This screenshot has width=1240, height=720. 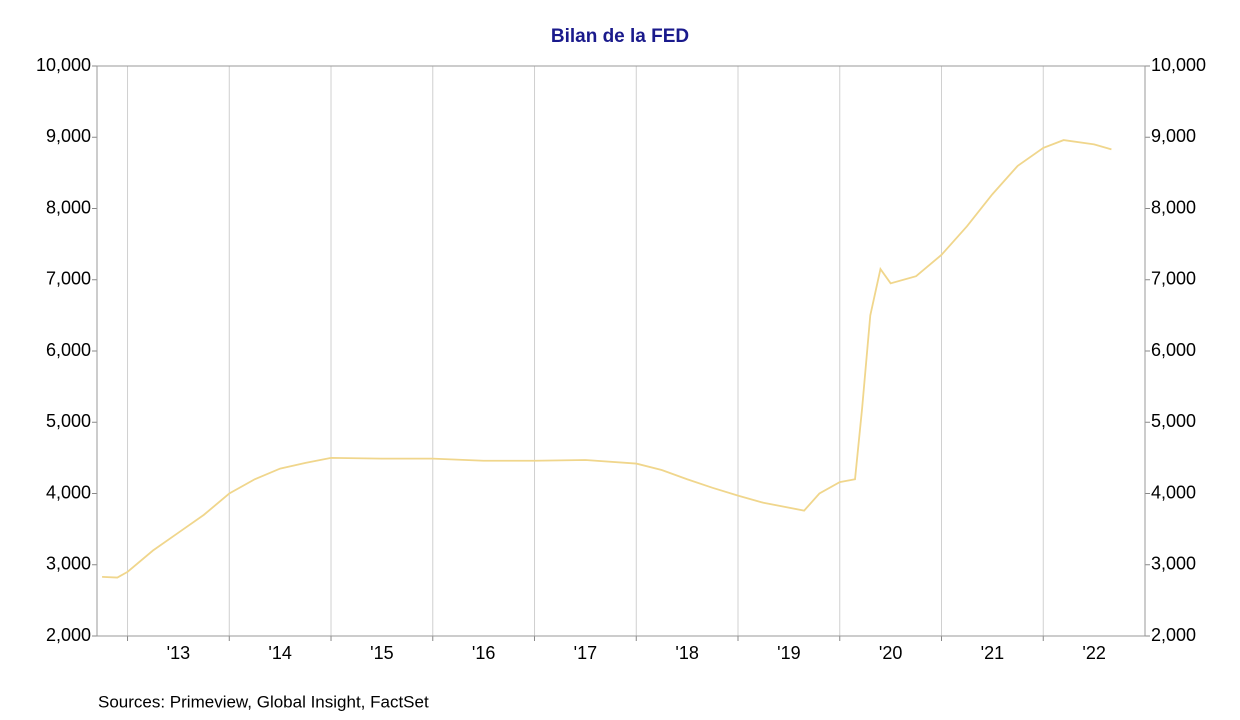 I want to click on chart-title: Bilan de la FED, so click(x=620, y=36).